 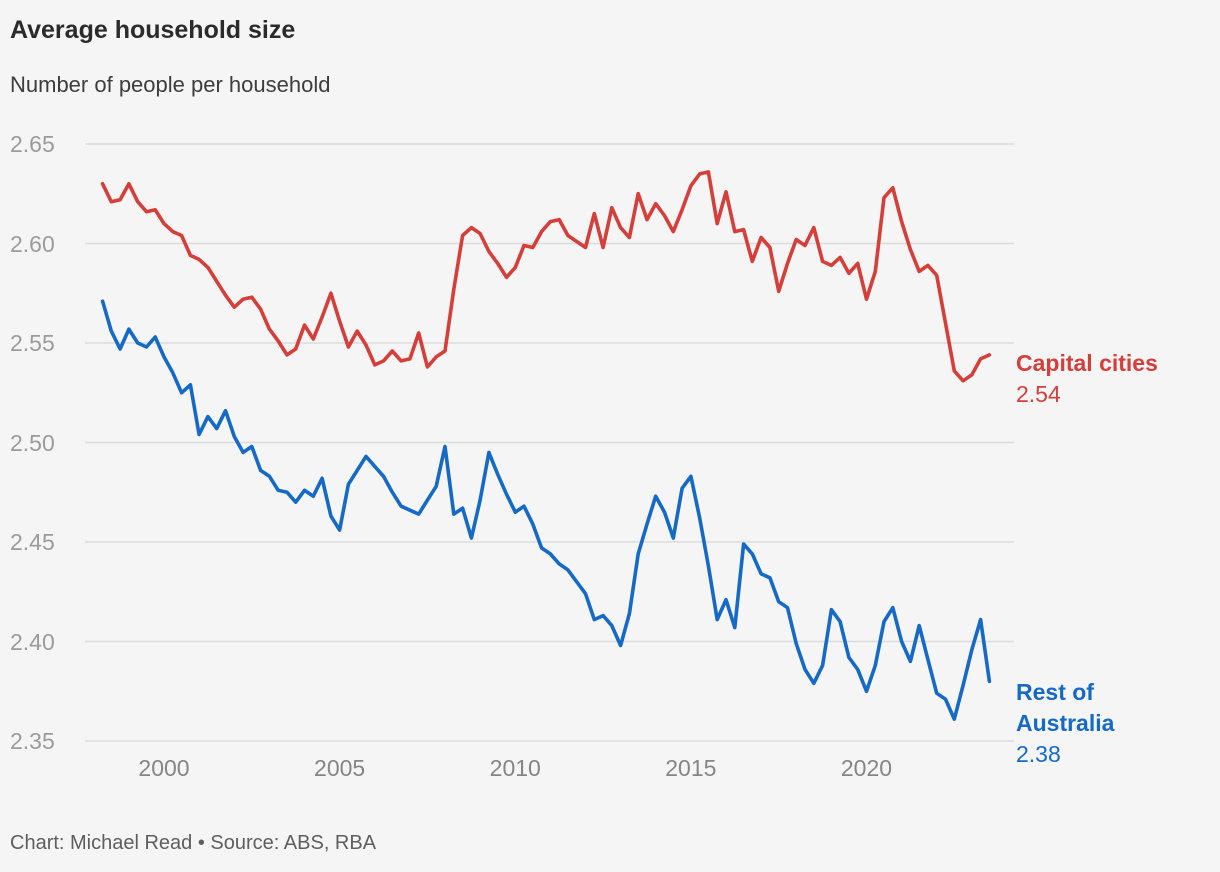 I want to click on y-axis-tick-label: 2.65, so click(x=32, y=144).